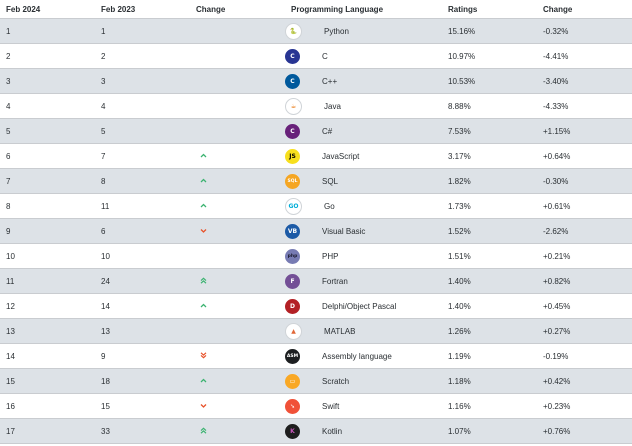 The height and width of the screenshot is (446, 632). I want to click on table-row: 7 8 SQL SQL 1.82% -0.30%, so click(316, 181).